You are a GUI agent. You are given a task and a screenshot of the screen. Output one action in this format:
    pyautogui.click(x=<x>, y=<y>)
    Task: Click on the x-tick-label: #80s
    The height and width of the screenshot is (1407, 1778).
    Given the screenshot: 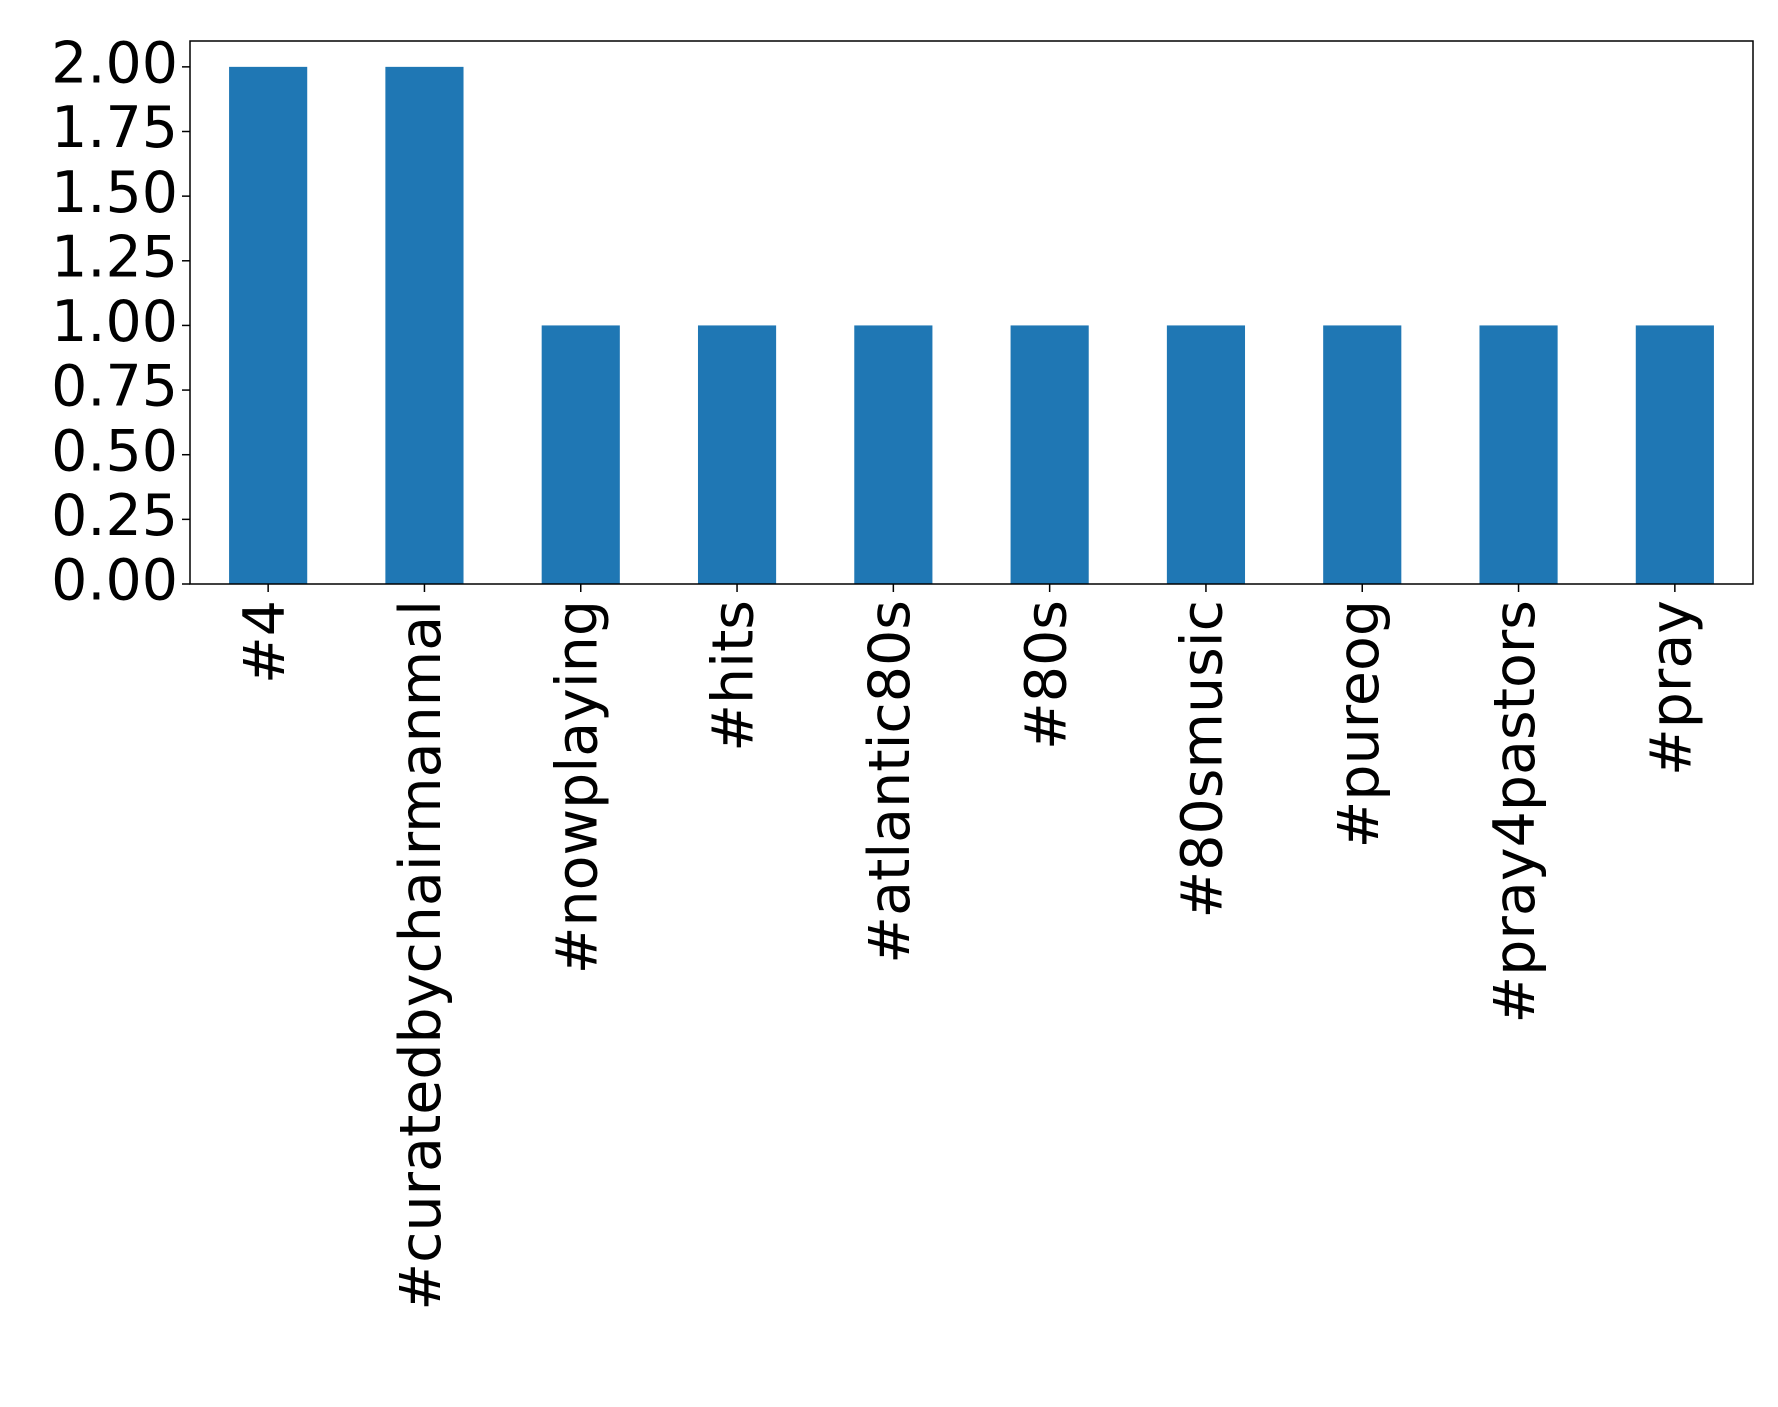 What is the action you would take?
    pyautogui.click(x=1046, y=675)
    